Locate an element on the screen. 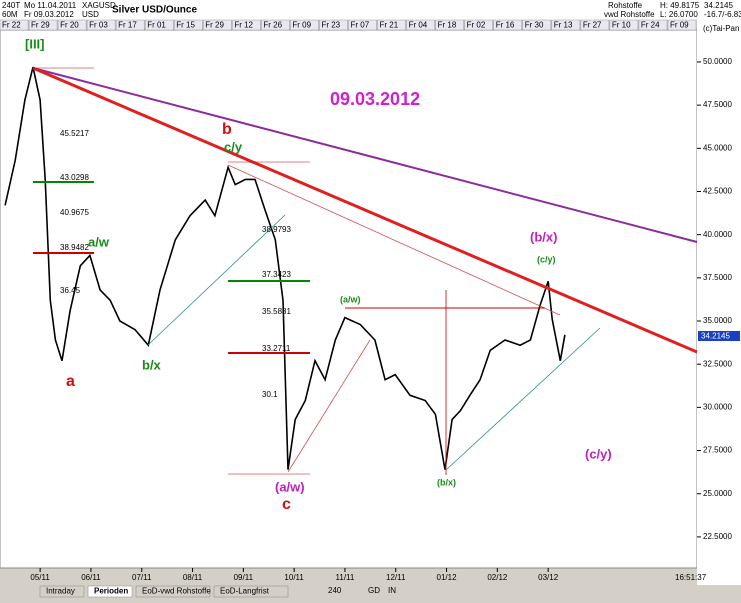 The width and height of the screenshot is (741, 603). y-tick-label: 37.5000 is located at coordinates (717, 277).